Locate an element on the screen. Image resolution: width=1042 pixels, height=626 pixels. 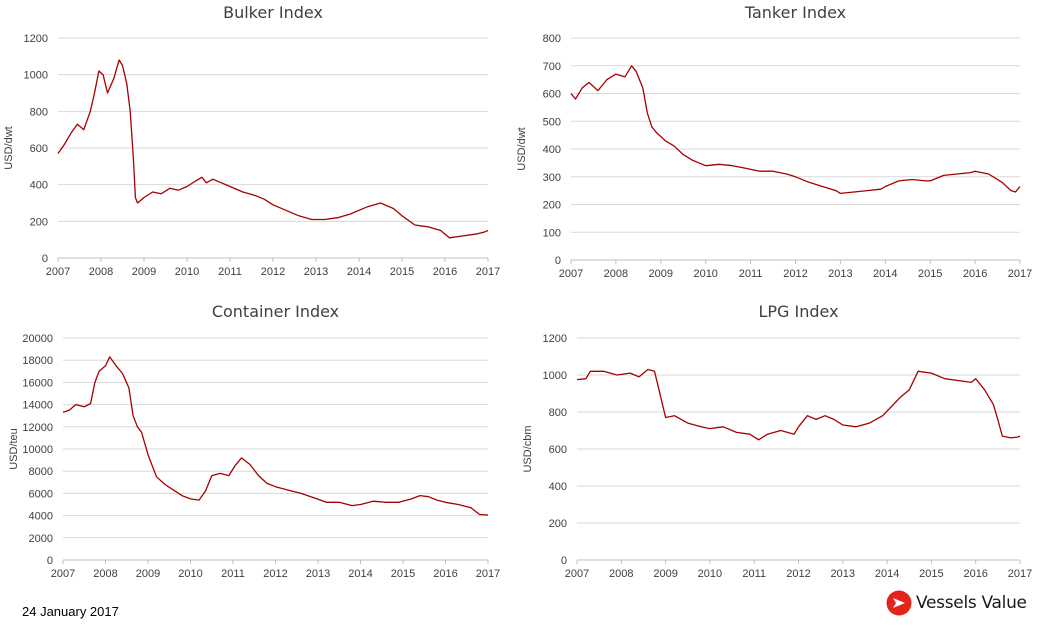
y-tick-label: 8000 is located at coordinates (41, 472).